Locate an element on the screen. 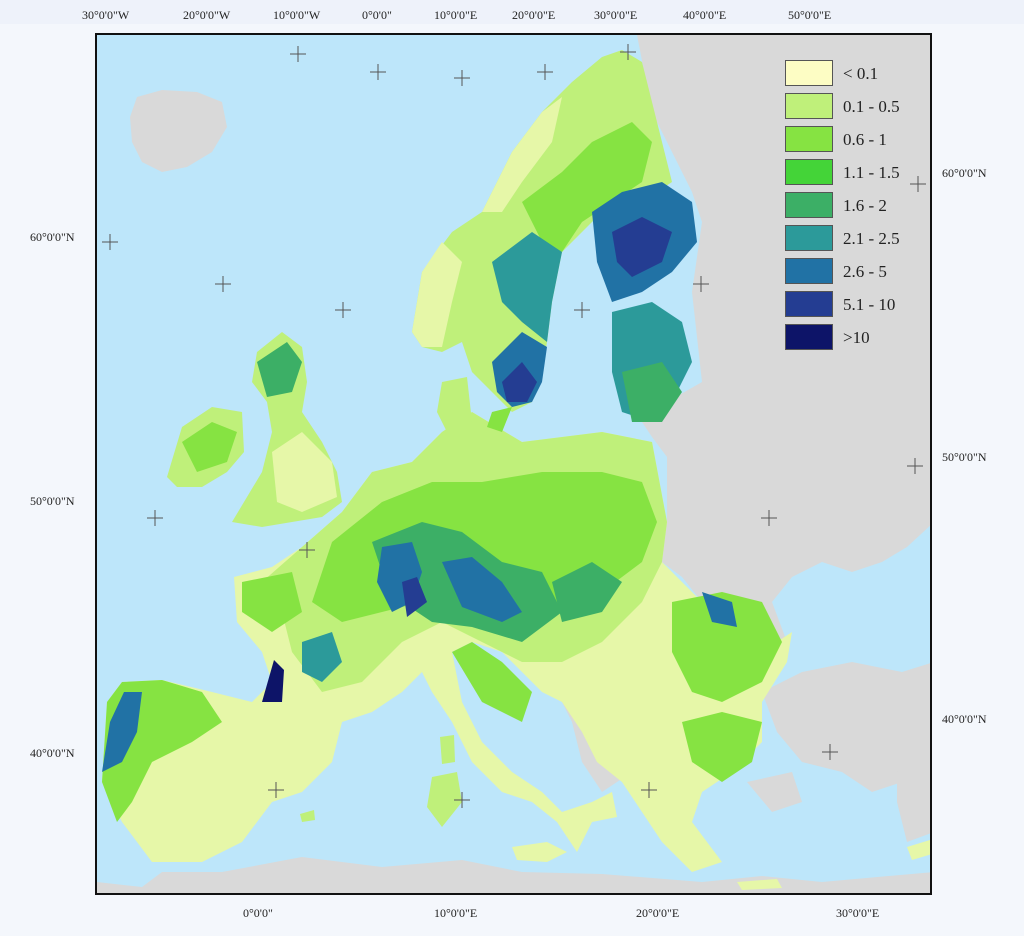 This screenshot has height=936, width=1024. left-lat-label: 60°0'0"N is located at coordinates (52, 237).